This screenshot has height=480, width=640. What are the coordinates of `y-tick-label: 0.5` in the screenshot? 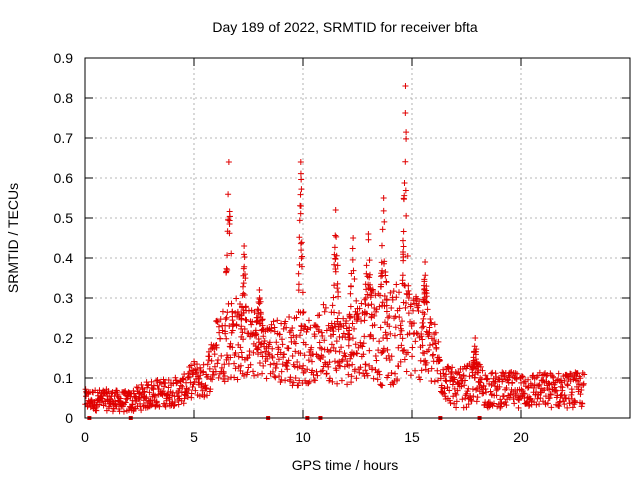 It's located at (64, 218).